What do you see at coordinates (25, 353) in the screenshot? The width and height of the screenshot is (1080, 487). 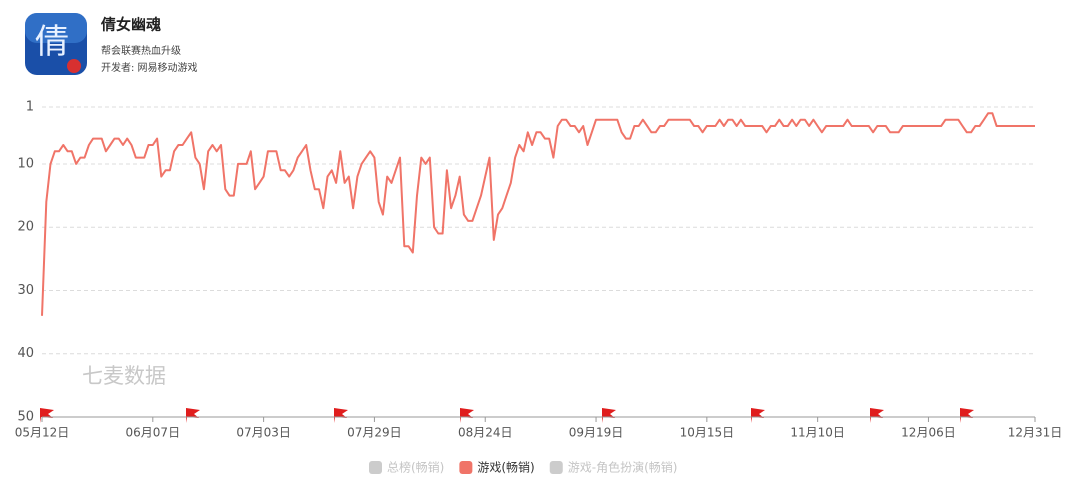 I see `y-tick-label: 40` at bounding box center [25, 353].